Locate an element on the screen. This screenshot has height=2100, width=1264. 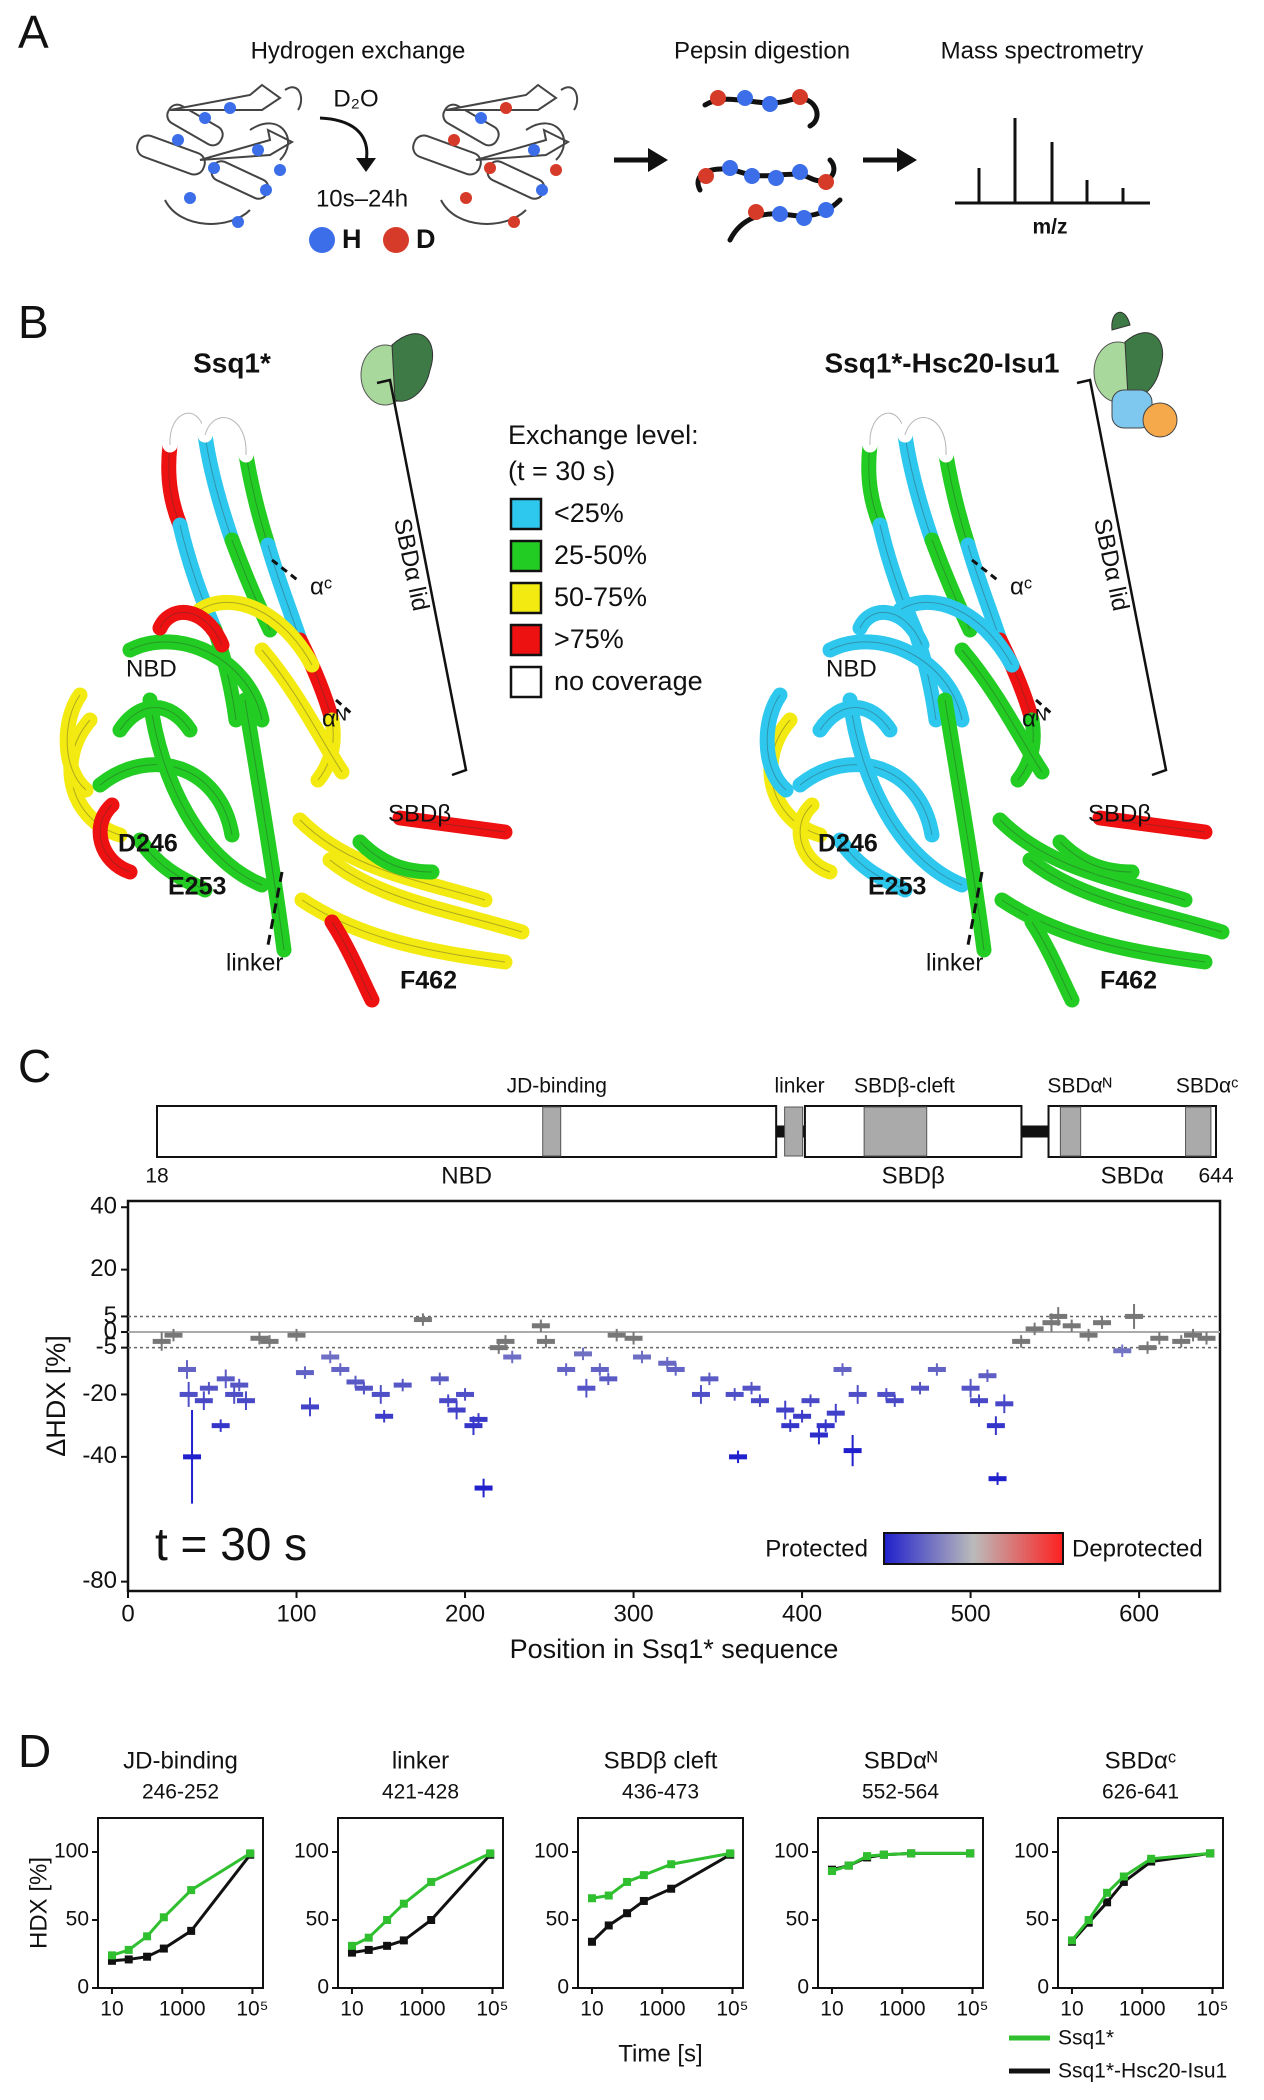
complex-icon is located at coordinates (397, 369).